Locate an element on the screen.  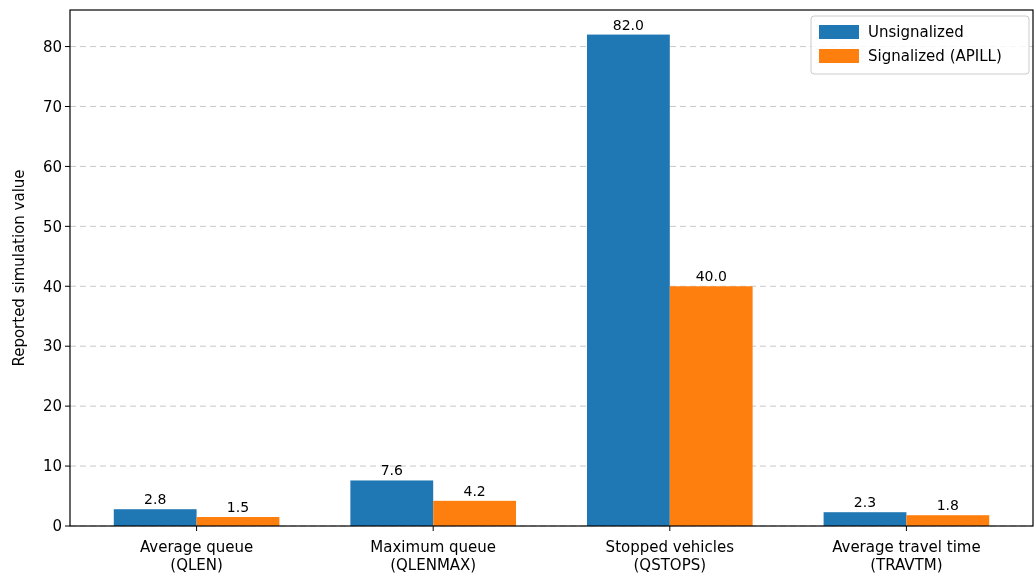
data-label: 2.8 is located at coordinates (155, 499).